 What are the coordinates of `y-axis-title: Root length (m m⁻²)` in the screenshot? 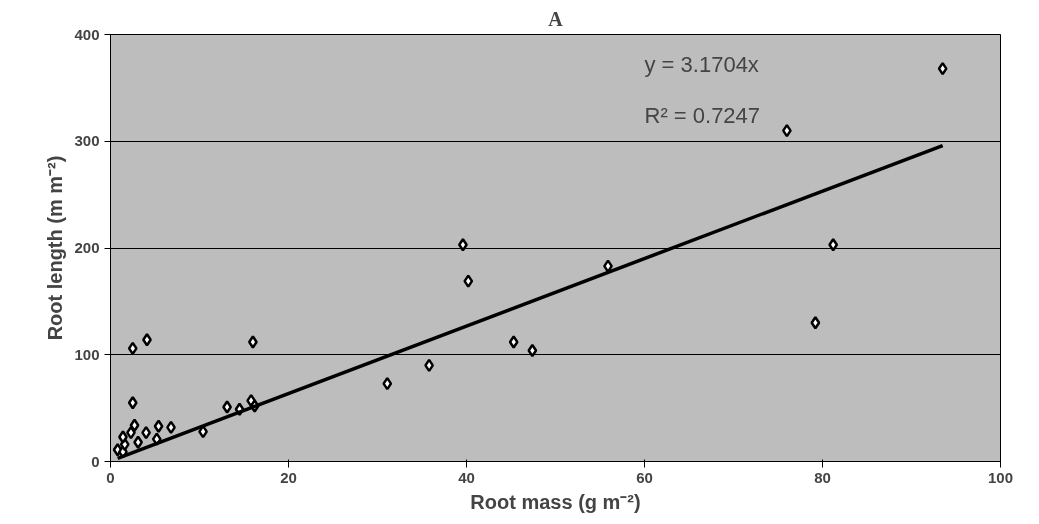 It's located at (55, 248).